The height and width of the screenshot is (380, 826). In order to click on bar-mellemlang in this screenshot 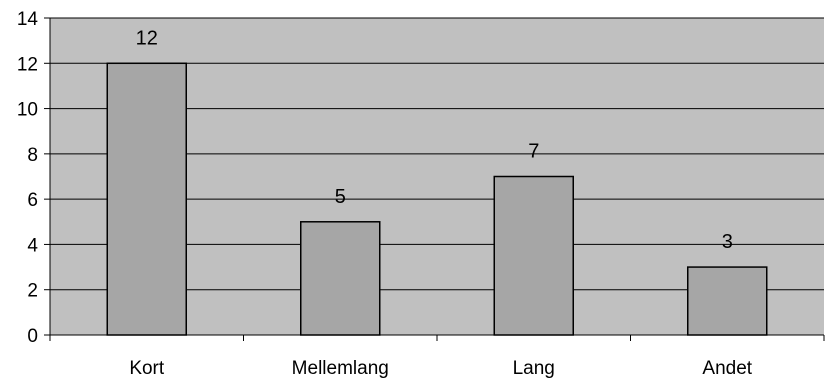, I will do `click(340, 278)`.